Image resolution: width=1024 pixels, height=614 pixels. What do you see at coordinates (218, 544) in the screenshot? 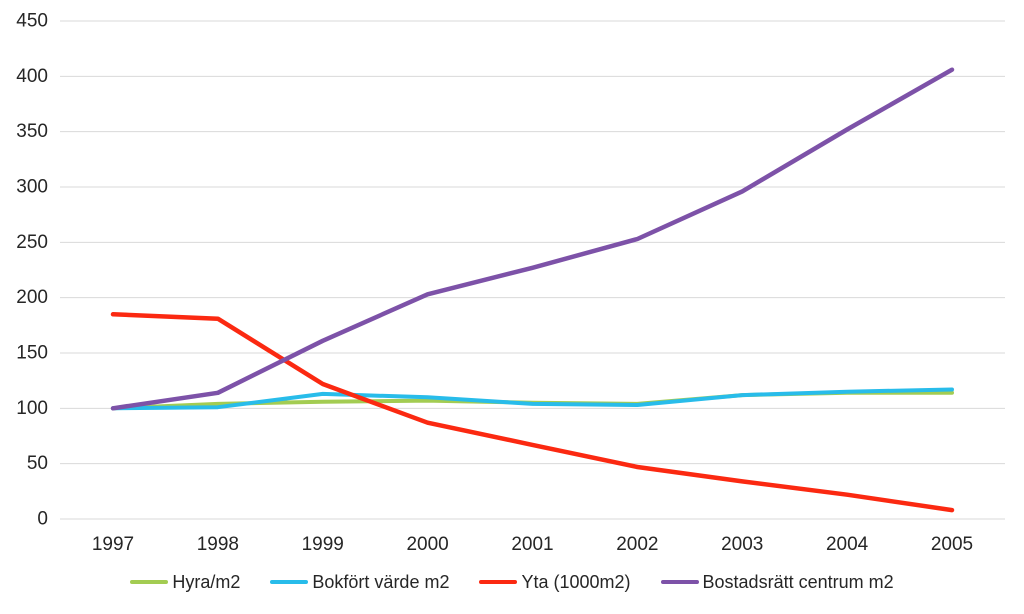
I see `x-tick-label: 1998` at bounding box center [218, 544].